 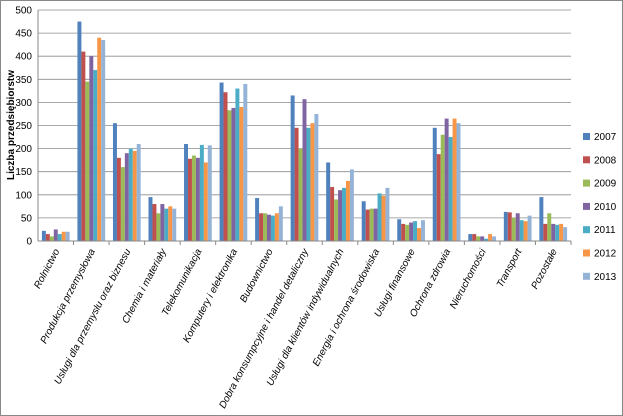 What do you see at coordinates (23, 149) in the screenshot?
I see `y-tick-label: 200` at bounding box center [23, 149].